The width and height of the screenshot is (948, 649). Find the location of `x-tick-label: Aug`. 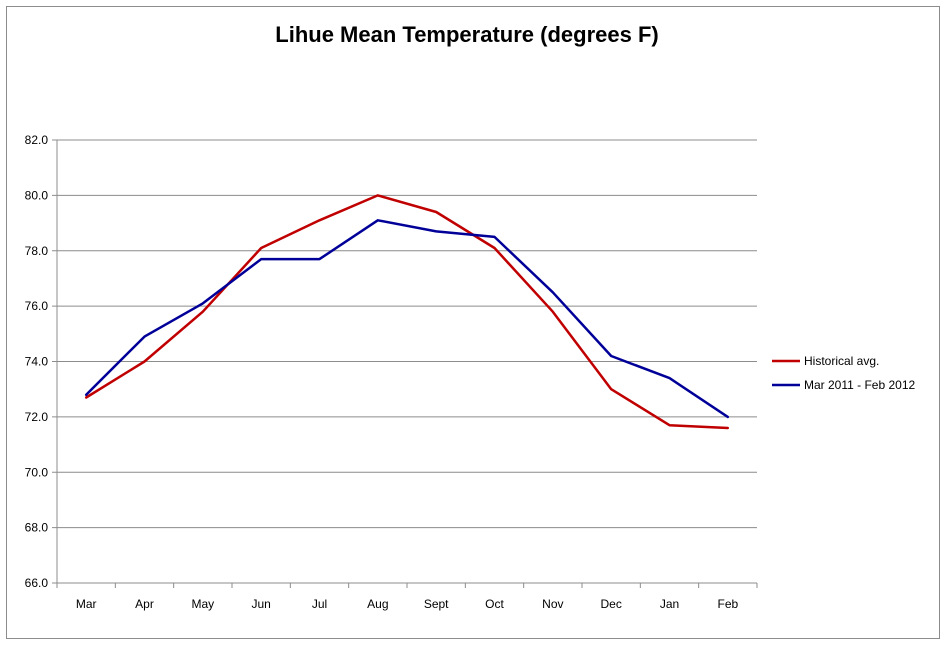

x-tick-label: Aug is located at coordinates (377, 604).